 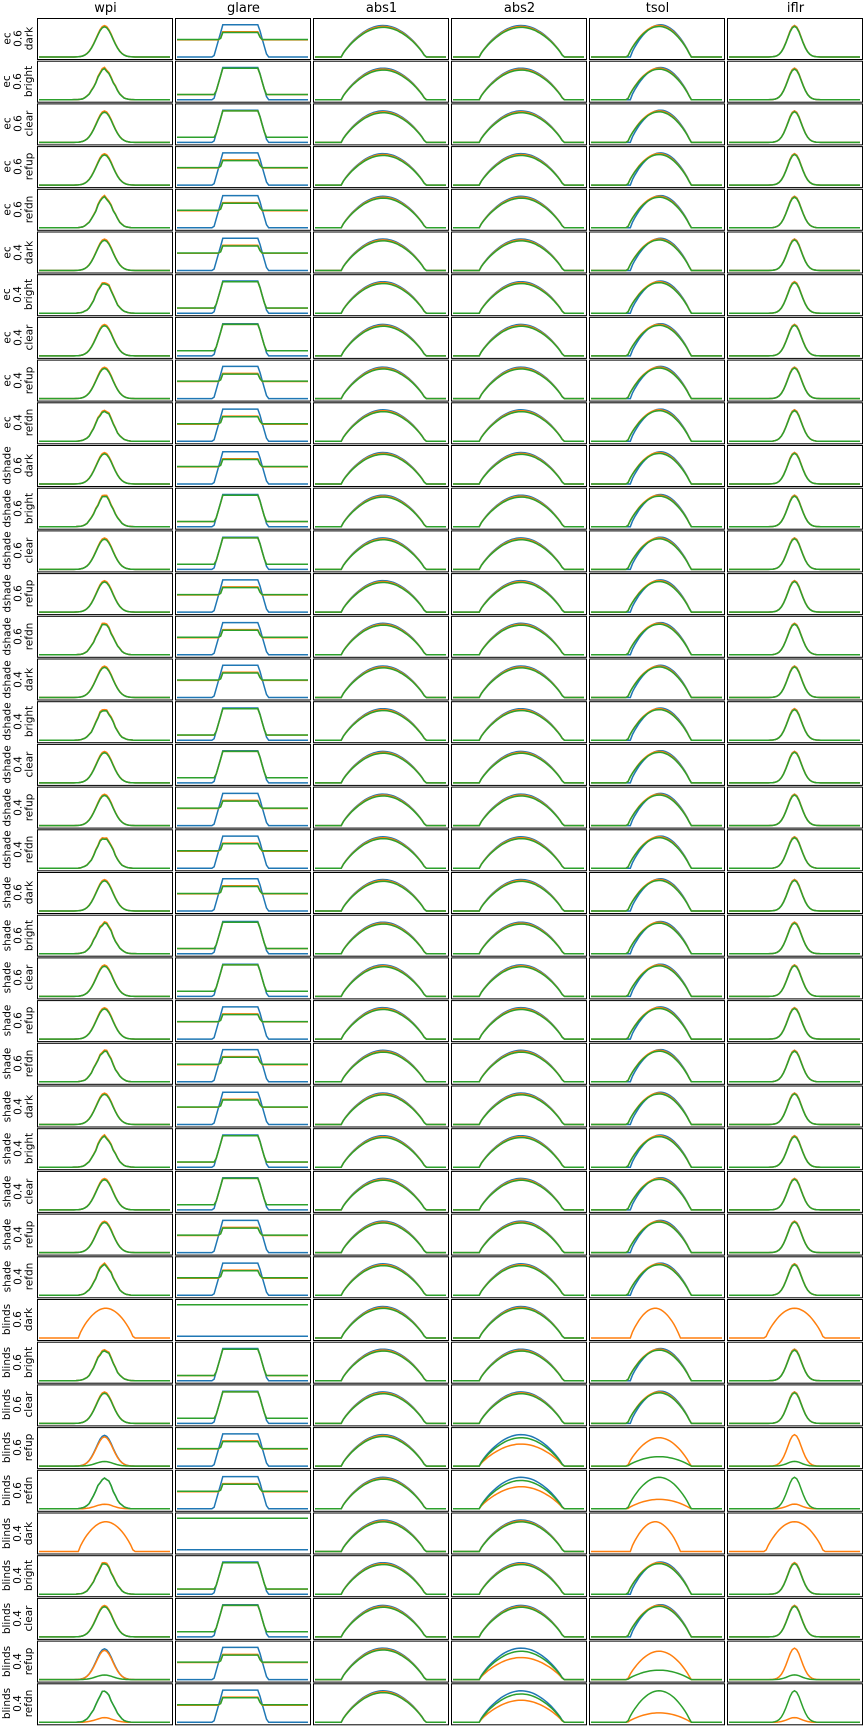 I want to click on column-title-abs1: abs1, so click(x=381, y=8).